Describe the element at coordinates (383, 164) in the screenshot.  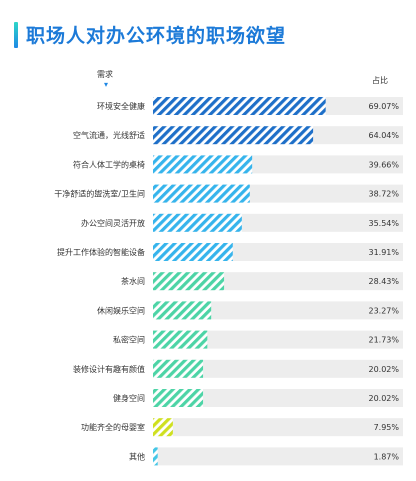
I see `value-label: 39.66%` at that location.